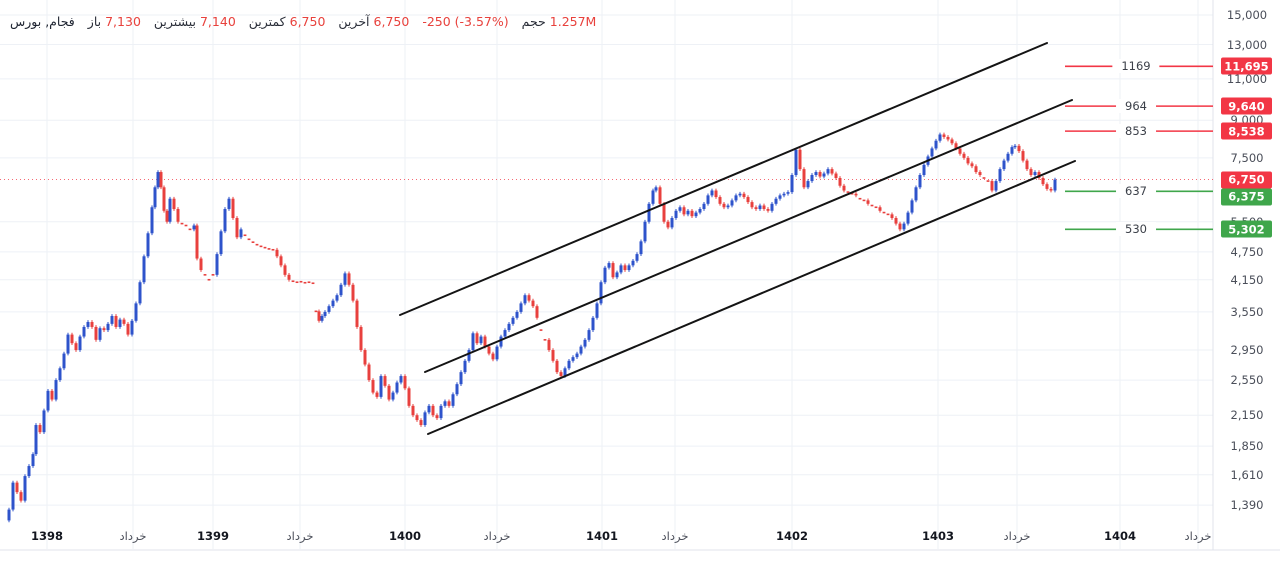 The width and height of the screenshot is (1280, 561). Describe the element at coordinates (559, 21) in the screenshot. I see `volume-field: حجم 1.257M` at that location.